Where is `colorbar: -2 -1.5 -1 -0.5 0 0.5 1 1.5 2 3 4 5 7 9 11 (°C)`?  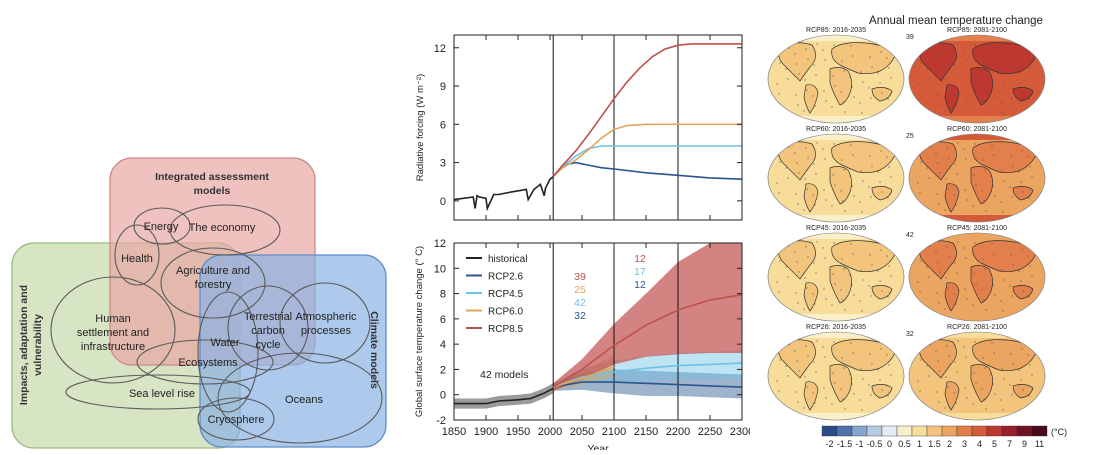 colorbar: -2 -1.5 -1 -0.5 0 0.5 1 1.5 2 3 4 5 7 9 11 (°C) is located at coordinates (944, 437).